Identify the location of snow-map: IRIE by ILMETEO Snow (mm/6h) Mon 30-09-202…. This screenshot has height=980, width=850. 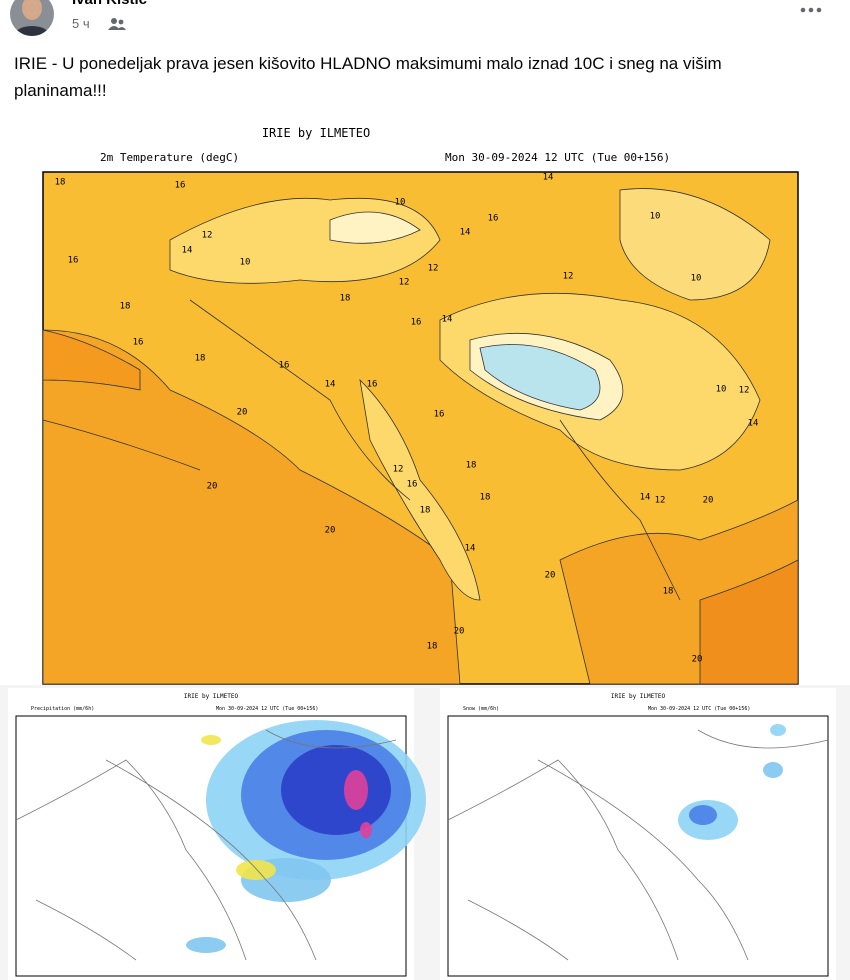
(638, 834).